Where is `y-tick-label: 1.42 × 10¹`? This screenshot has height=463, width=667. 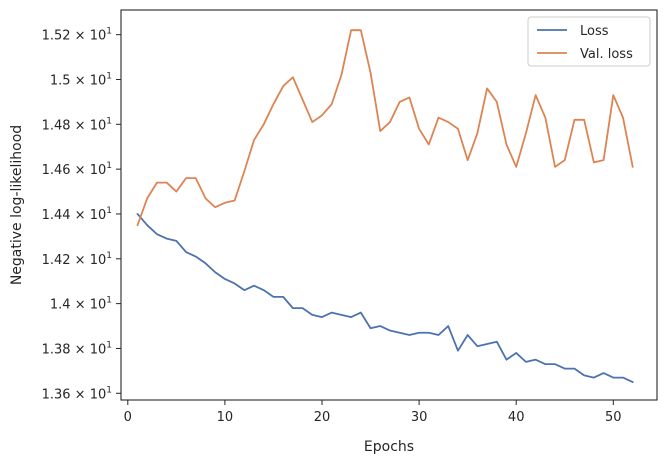 y-tick-label: 1.42 × 10¹ is located at coordinates (77, 259).